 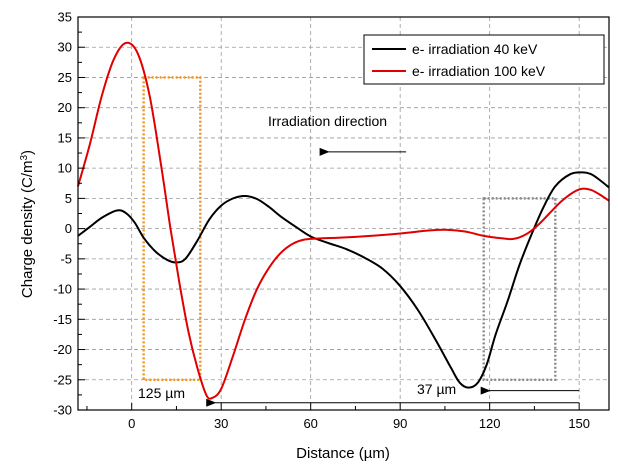 I want to click on y-tick-label: -30, so click(x=62, y=410).